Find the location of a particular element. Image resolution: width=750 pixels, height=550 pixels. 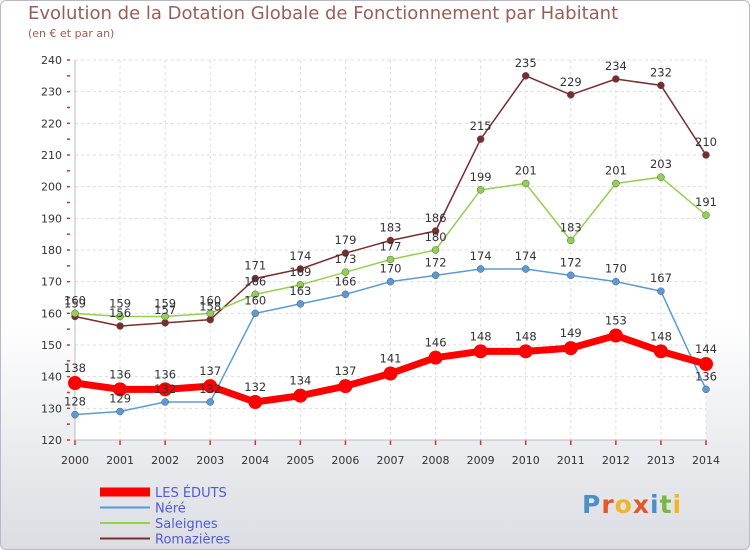

data-label: 210 is located at coordinates (706, 142).